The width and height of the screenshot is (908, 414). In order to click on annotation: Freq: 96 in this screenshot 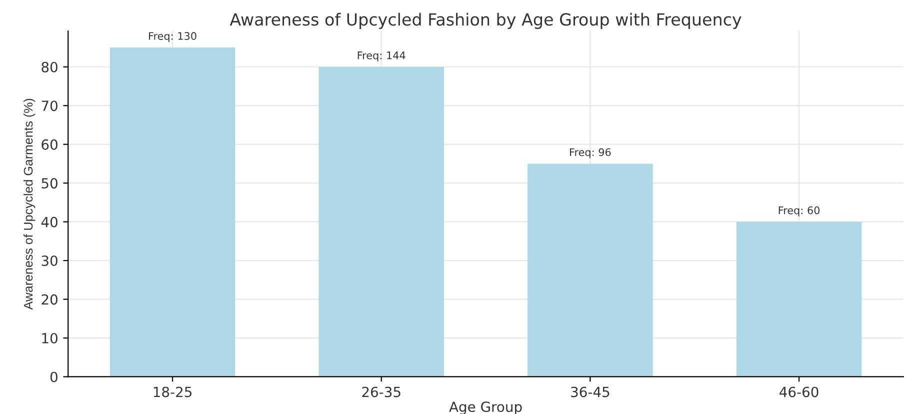, I will do `click(590, 153)`.